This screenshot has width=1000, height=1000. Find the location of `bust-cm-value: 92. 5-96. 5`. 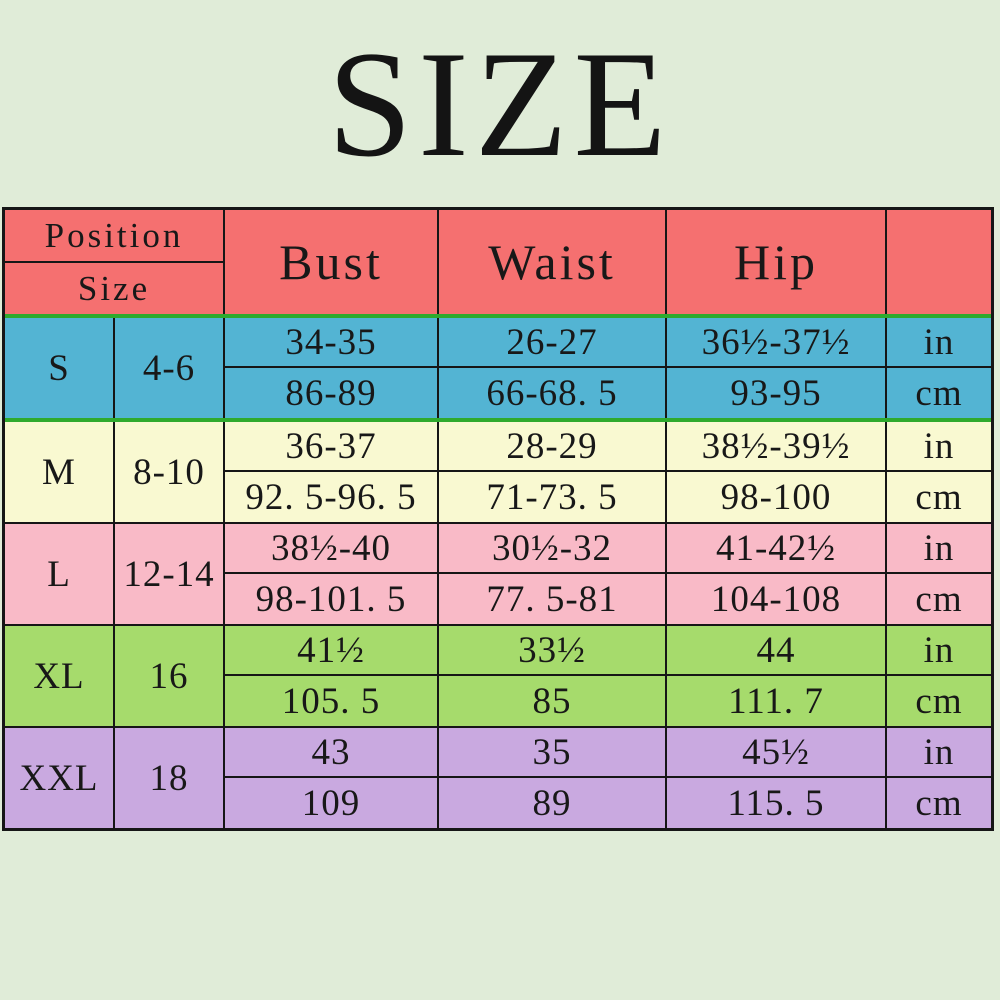

bust-cm-value: 92. 5-96. 5 is located at coordinates (332, 497).